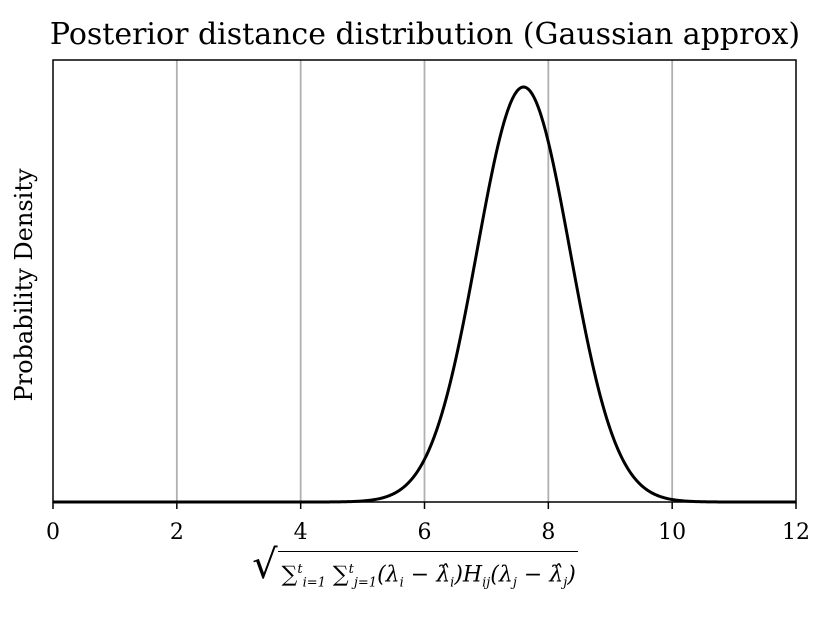 Image resolution: width=830 pixels, height=623 pixels. What do you see at coordinates (301, 532) in the screenshot?
I see `x-tick-label-4: 4` at bounding box center [301, 532].